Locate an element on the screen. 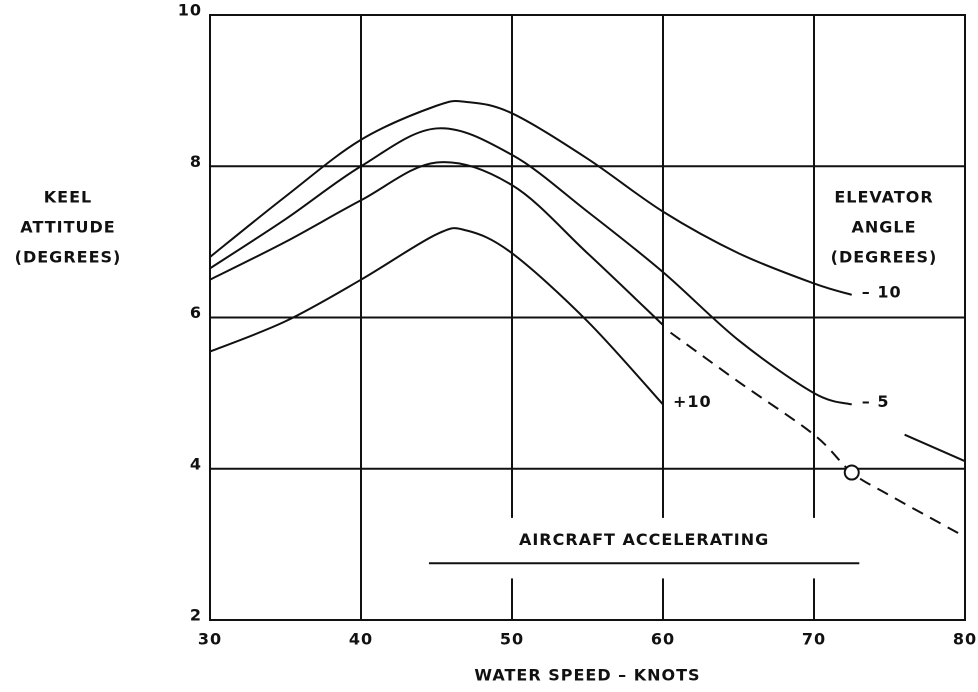 This screenshot has height=692, width=978. x-axis-label: WATER SPEED – KNOTS is located at coordinates (587, 675).